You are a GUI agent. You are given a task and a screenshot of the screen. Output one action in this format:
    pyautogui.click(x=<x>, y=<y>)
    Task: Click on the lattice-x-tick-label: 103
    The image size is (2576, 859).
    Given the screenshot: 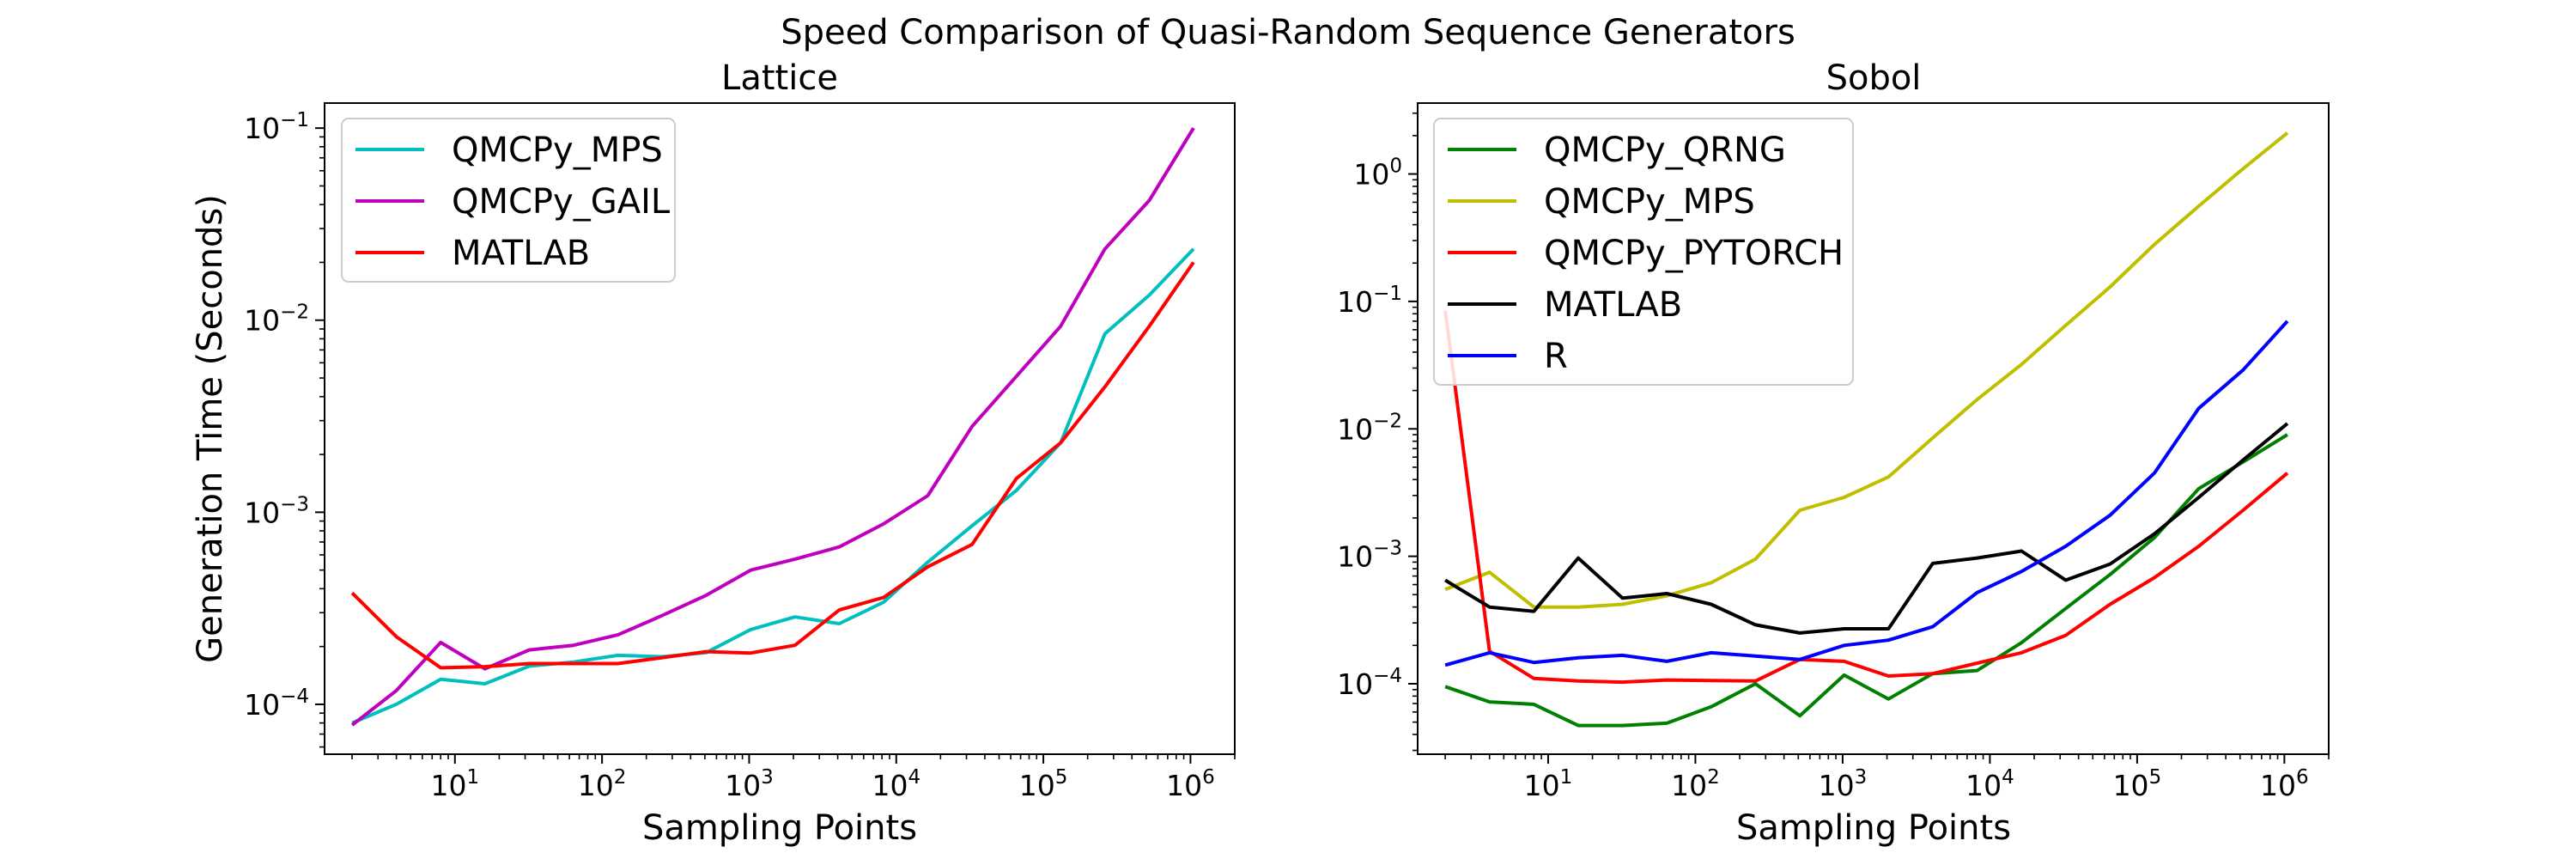 What is the action you would take?
    pyautogui.click(x=749, y=784)
    